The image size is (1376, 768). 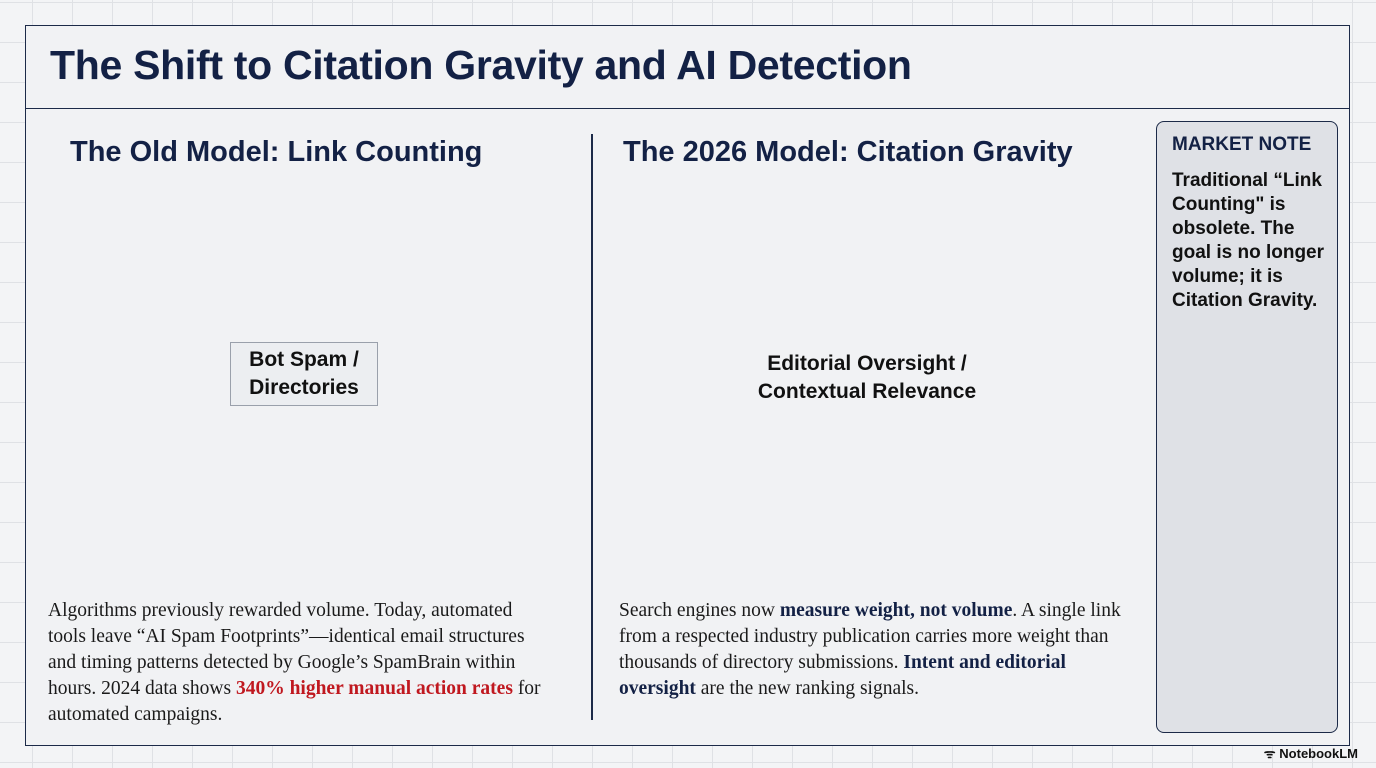 I want to click on text: Search engines now, so click(x=699, y=610).